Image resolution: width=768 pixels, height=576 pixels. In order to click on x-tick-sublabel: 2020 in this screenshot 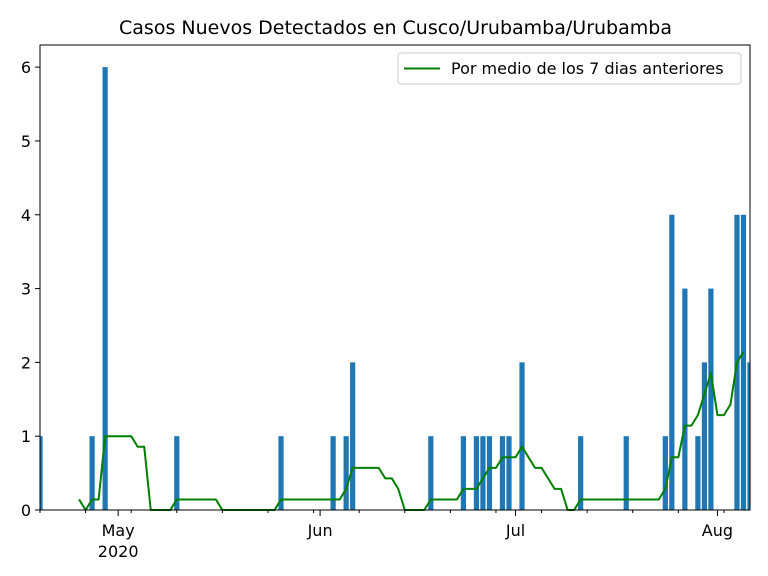, I will do `click(118, 551)`.